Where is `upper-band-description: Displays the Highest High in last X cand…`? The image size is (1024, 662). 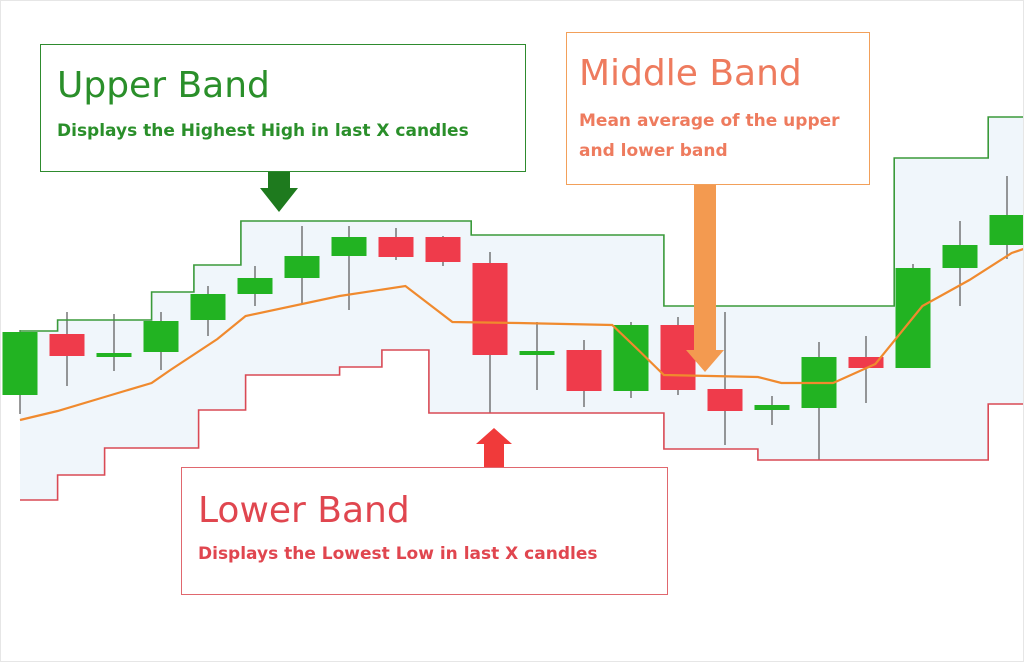
upper-band-description: Displays the Highest High in last X cand… is located at coordinates (263, 131).